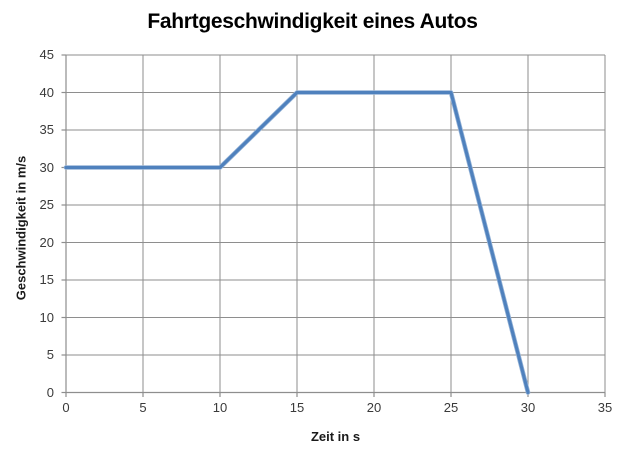 The width and height of the screenshot is (625, 462). Describe the element at coordinates (143, 407) in the screenshot. I see `x-tick-label: 5` at that location.